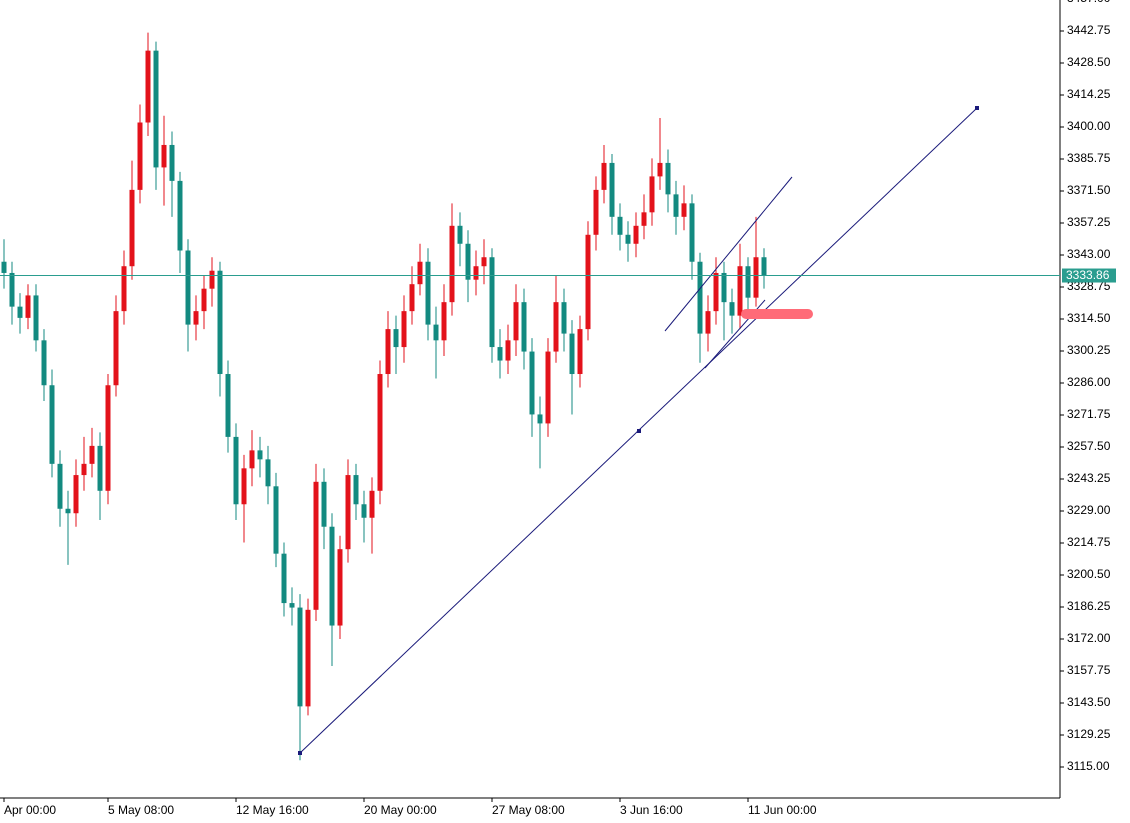 The image size is (1130, 823). Describe the element at coordinates (728, 254) in the screenshot. I see `channel-line` at that location.